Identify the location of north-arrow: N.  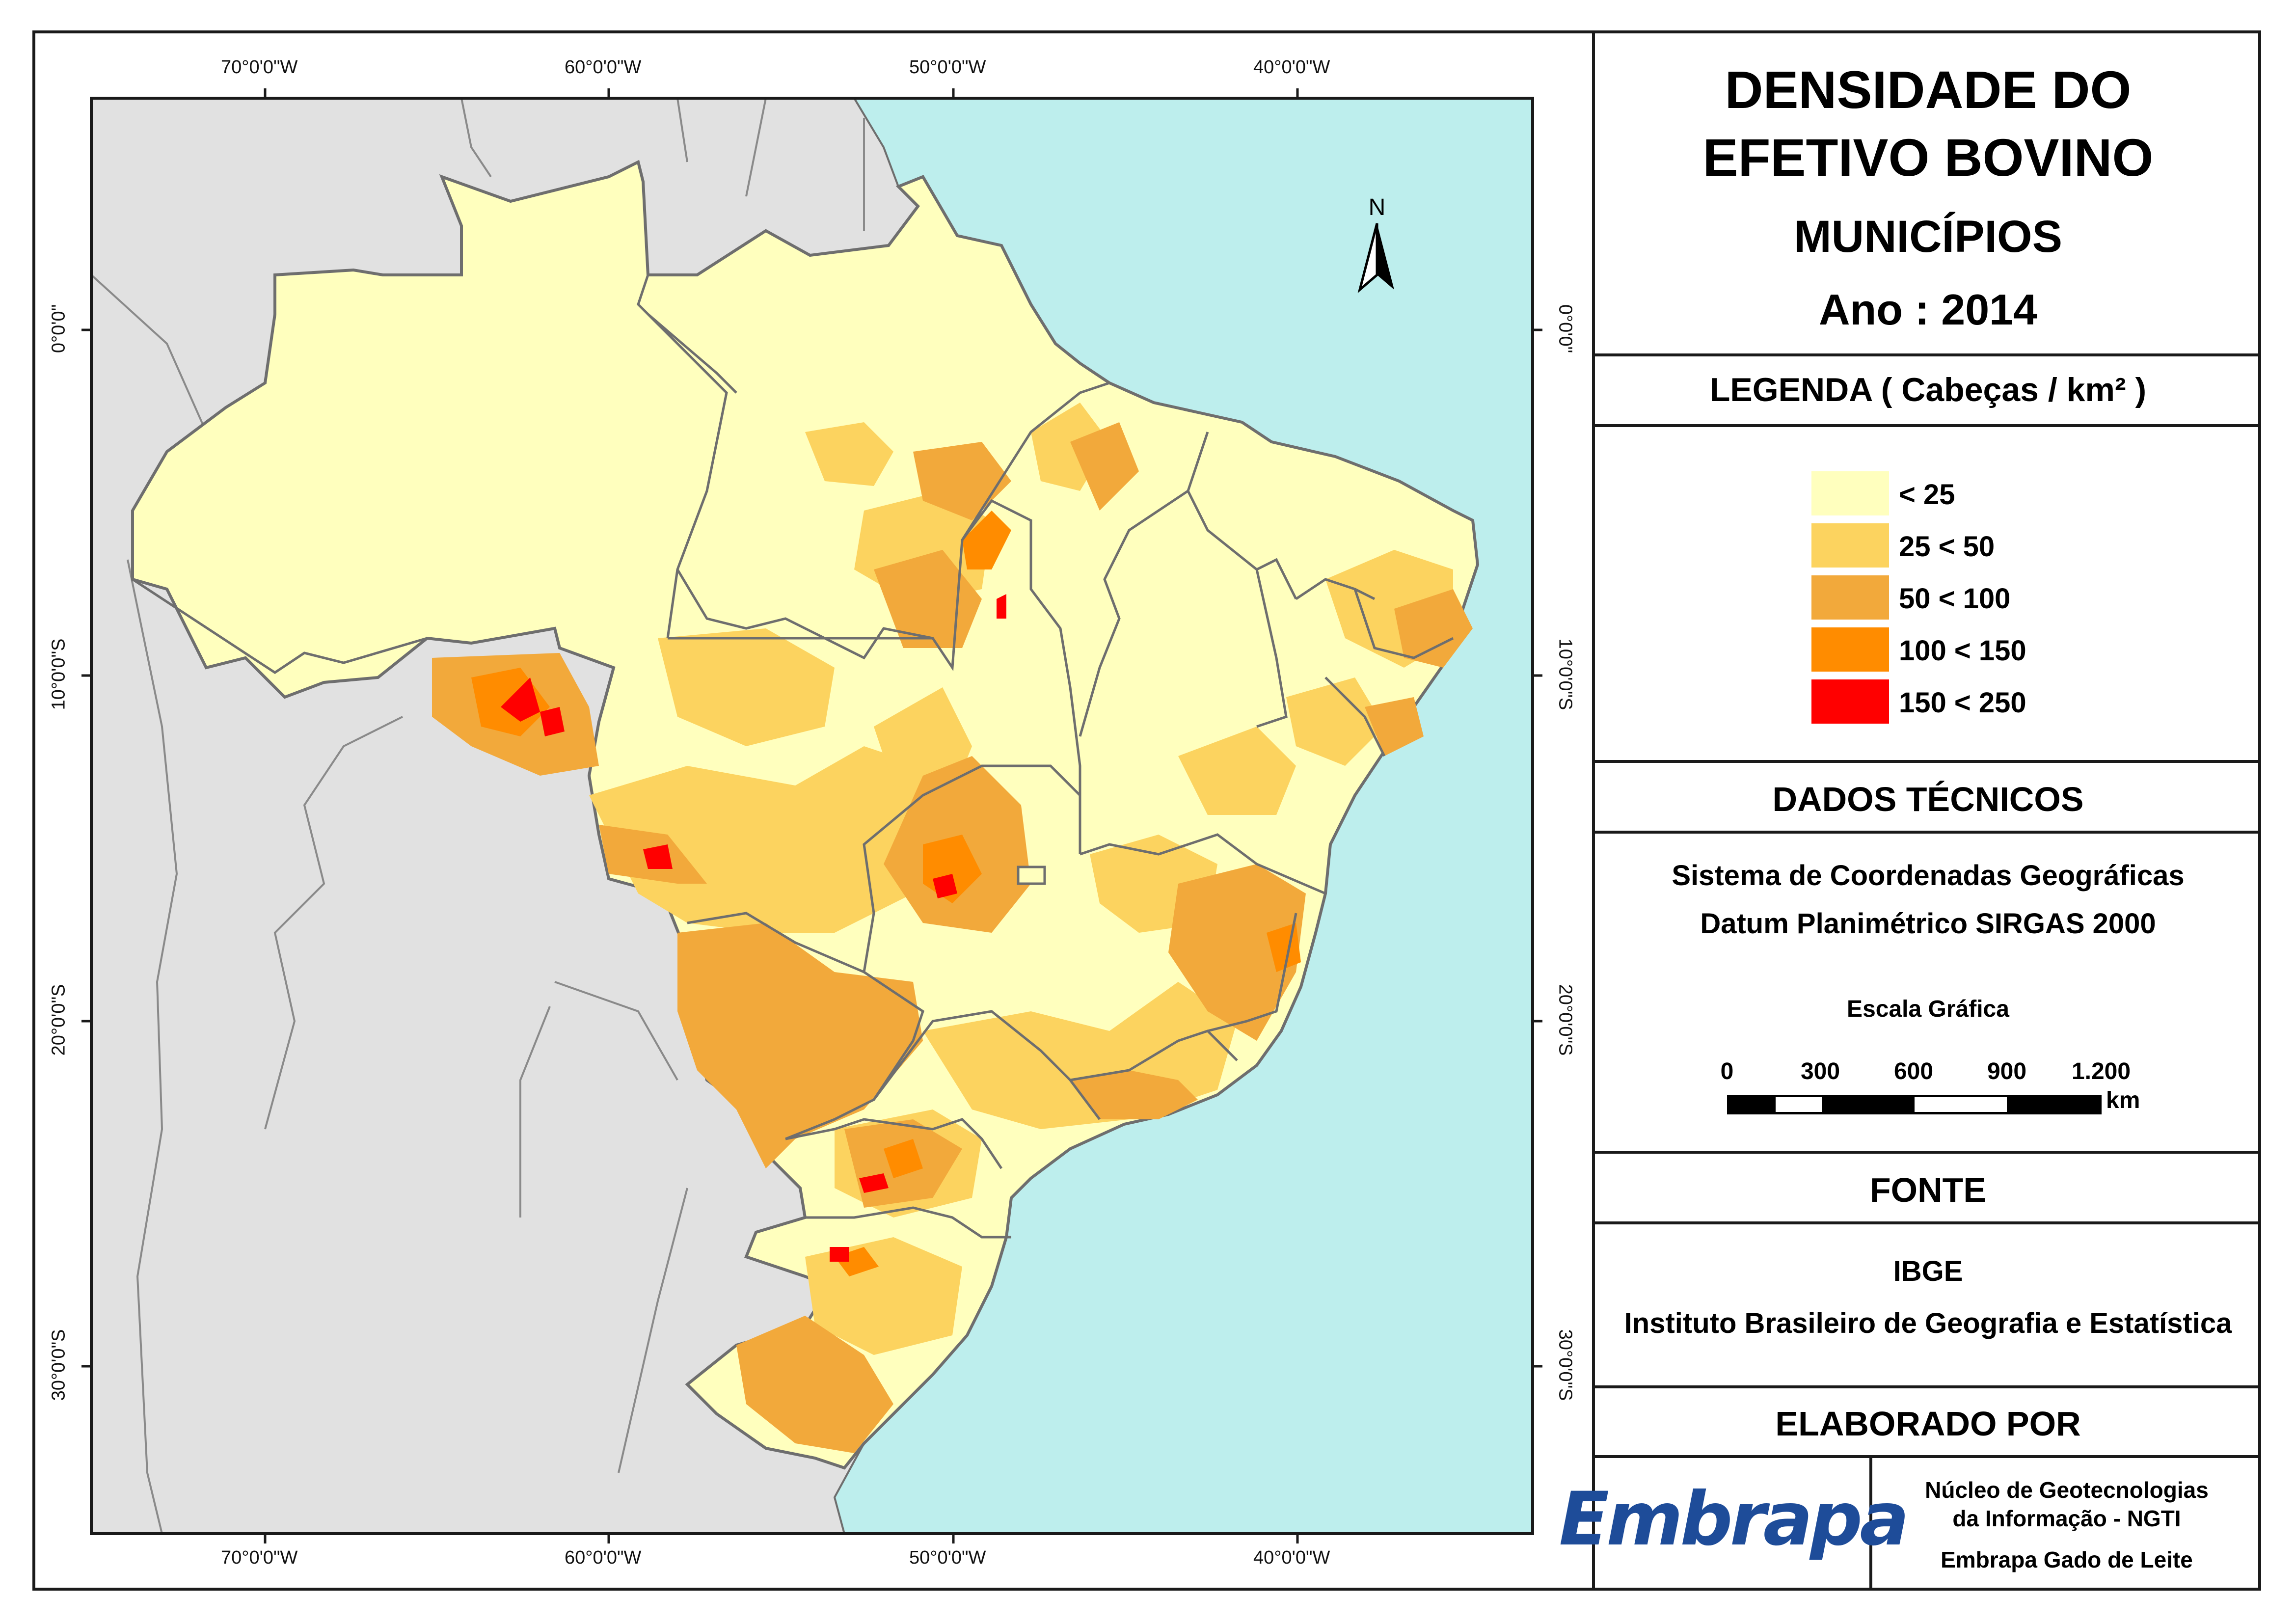
(1377, 244).